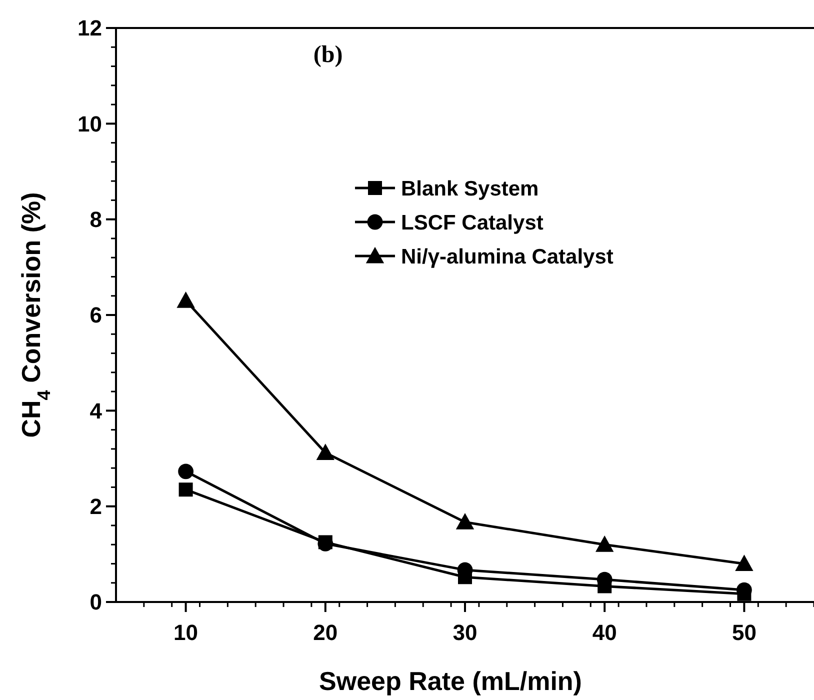 Image resolution: width=814 pixels, height=700 pixels. What do you see at coordinates (96, 219) in the screenshot?
I see `y-tick-label: 8` at bounding box center [96, 219].